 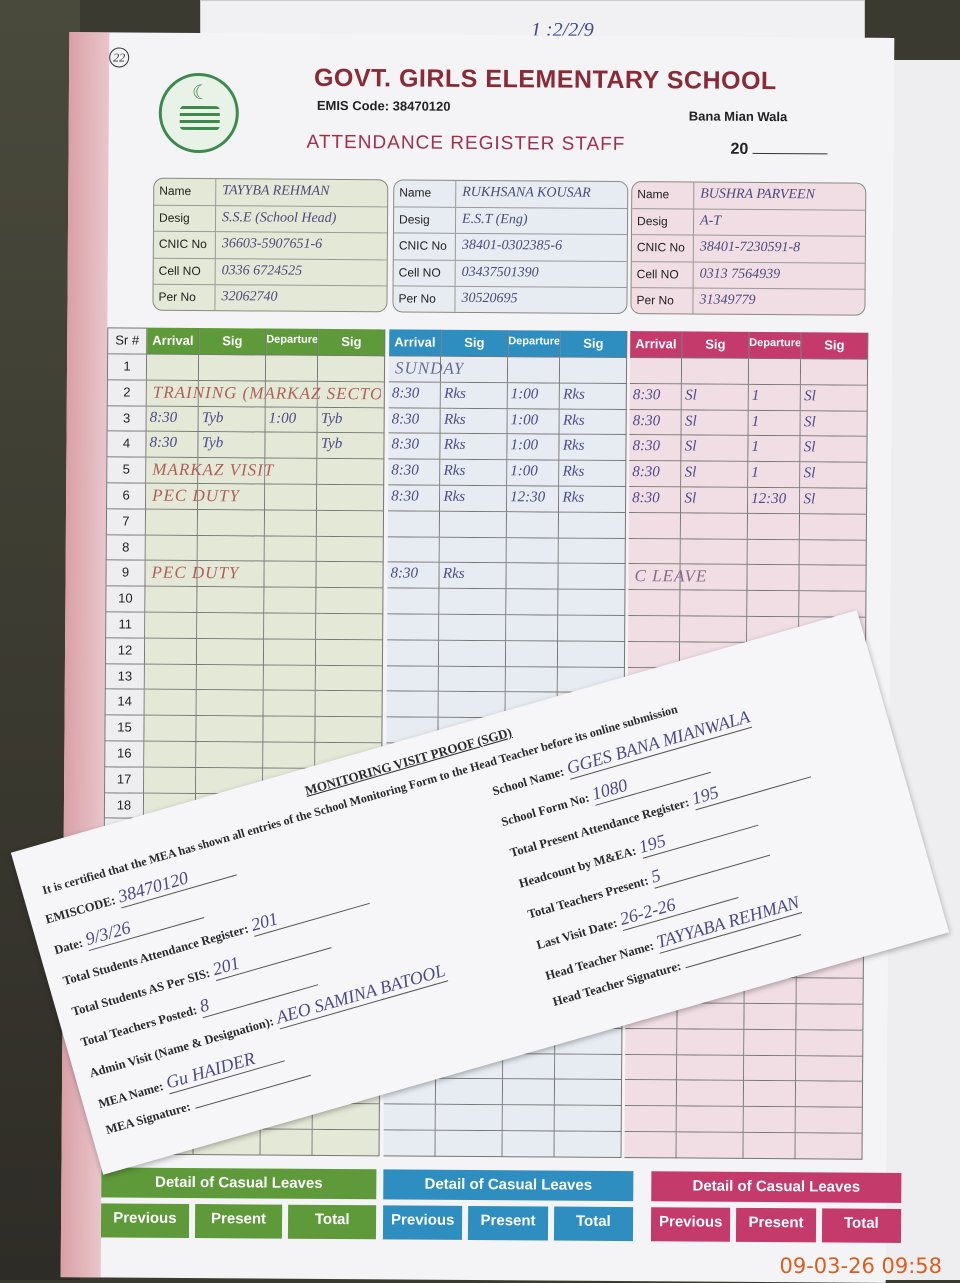 What do you see at coordinates (510, 221) in the screenshot?
I see `staff-info-row: Desig E.S.T (Eng)` at bounding box center [510, 221].